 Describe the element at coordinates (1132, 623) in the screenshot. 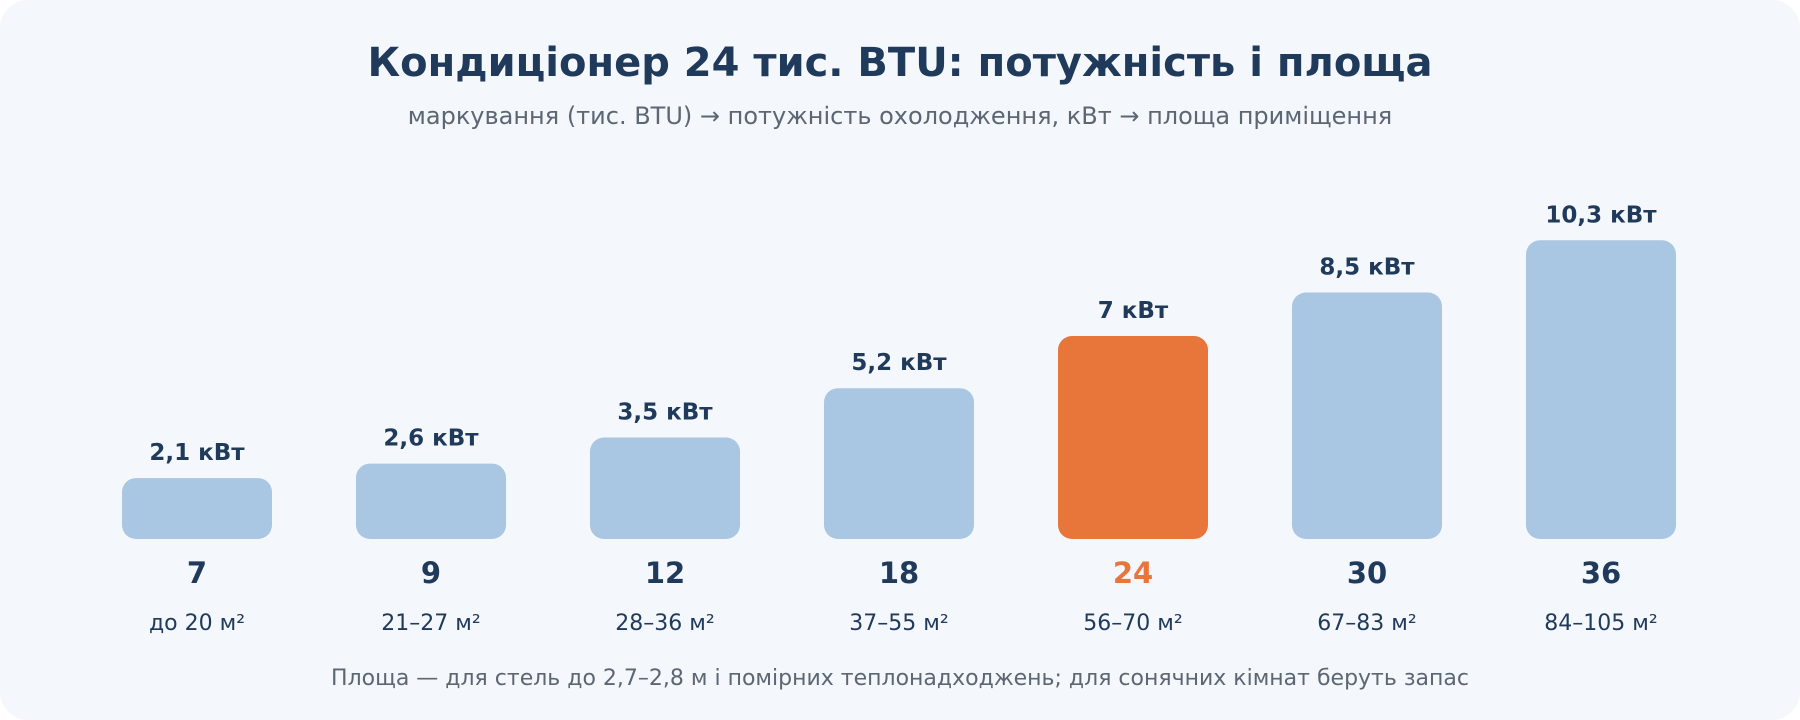

I see `area-label-24: 56–70 м²` at that location.